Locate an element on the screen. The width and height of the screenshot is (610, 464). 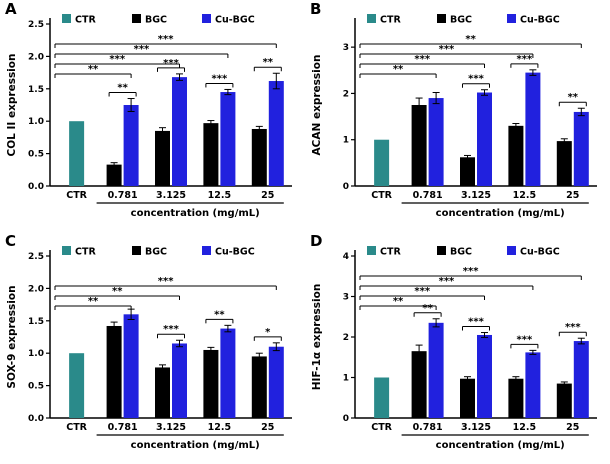
panel-letter-d: D is located at coordinates (316, 241).